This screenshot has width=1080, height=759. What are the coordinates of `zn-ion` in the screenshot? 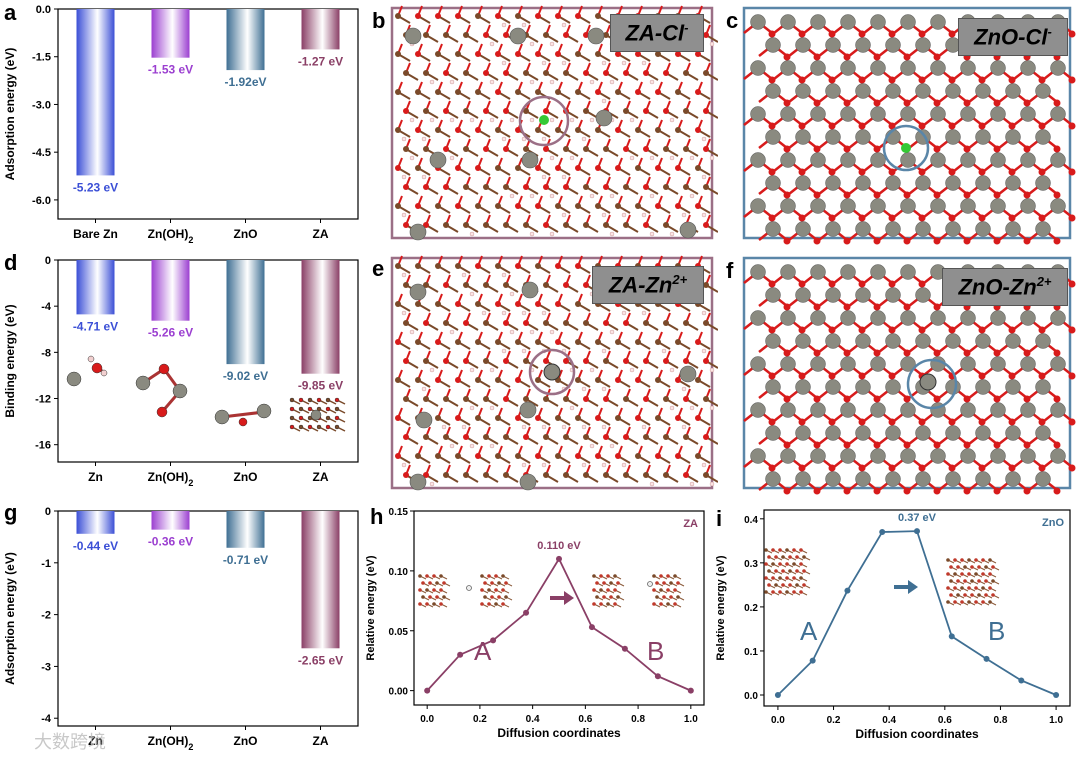 It's located at (552, 372).